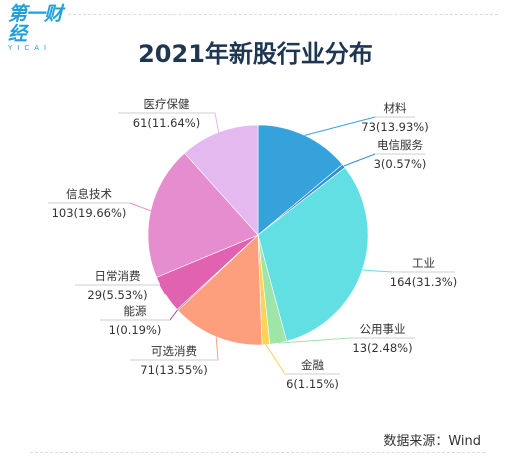 Image resolution: width=511 pixels, height=464 pixels. I want to click on slice-label-name-0: 材料, so click(395, 108).